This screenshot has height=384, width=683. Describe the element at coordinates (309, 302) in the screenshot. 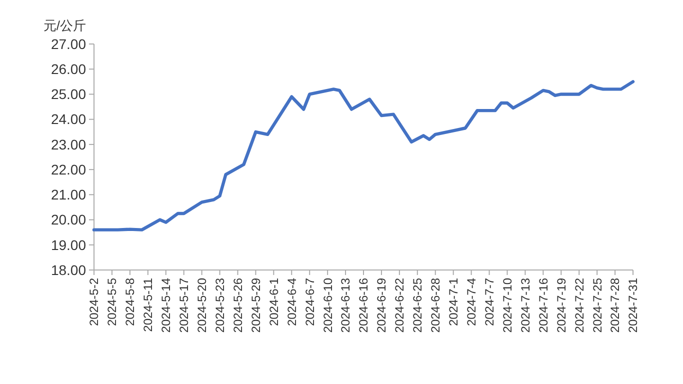

I see `x-tick-label: 2024-6-7` at that location.